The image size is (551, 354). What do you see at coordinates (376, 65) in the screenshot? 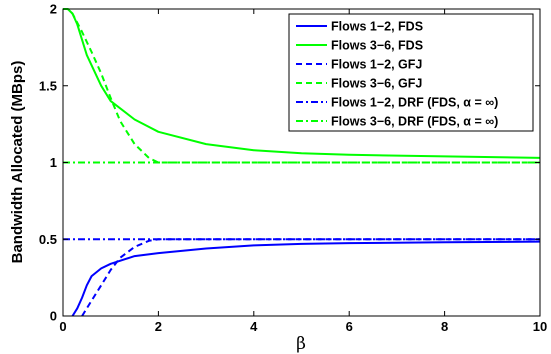
I see `legend-label-3: Flows 1−2, GFJ` at bounding box center [376, 65].